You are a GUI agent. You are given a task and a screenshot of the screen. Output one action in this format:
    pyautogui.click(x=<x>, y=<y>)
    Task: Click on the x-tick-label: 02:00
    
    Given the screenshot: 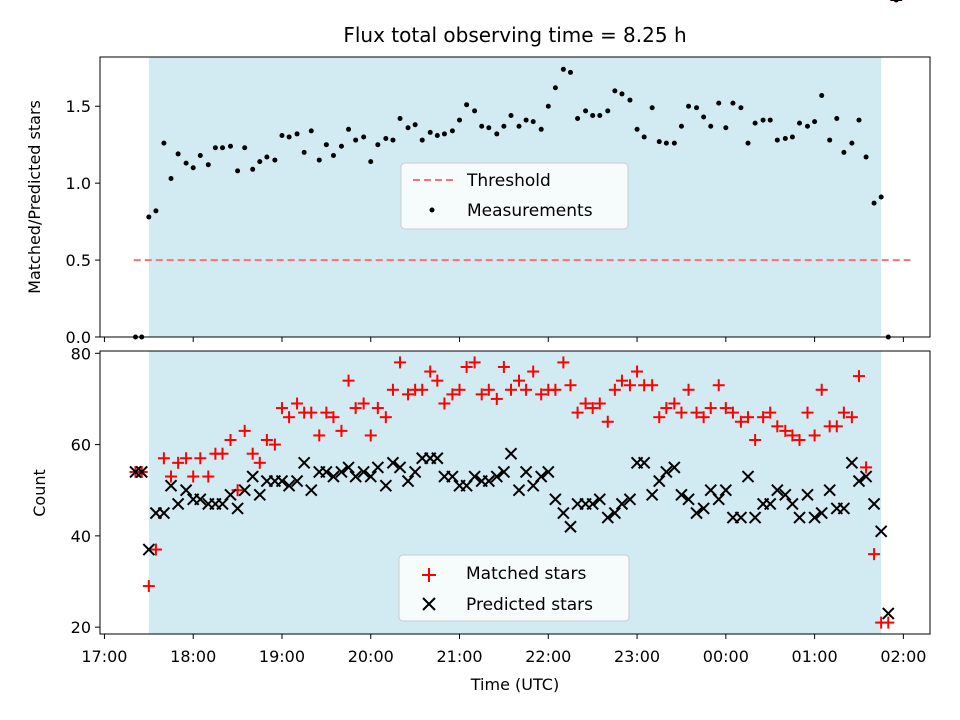 What is the action you would take?
    pyautogui.click(x=903, y=656)
    